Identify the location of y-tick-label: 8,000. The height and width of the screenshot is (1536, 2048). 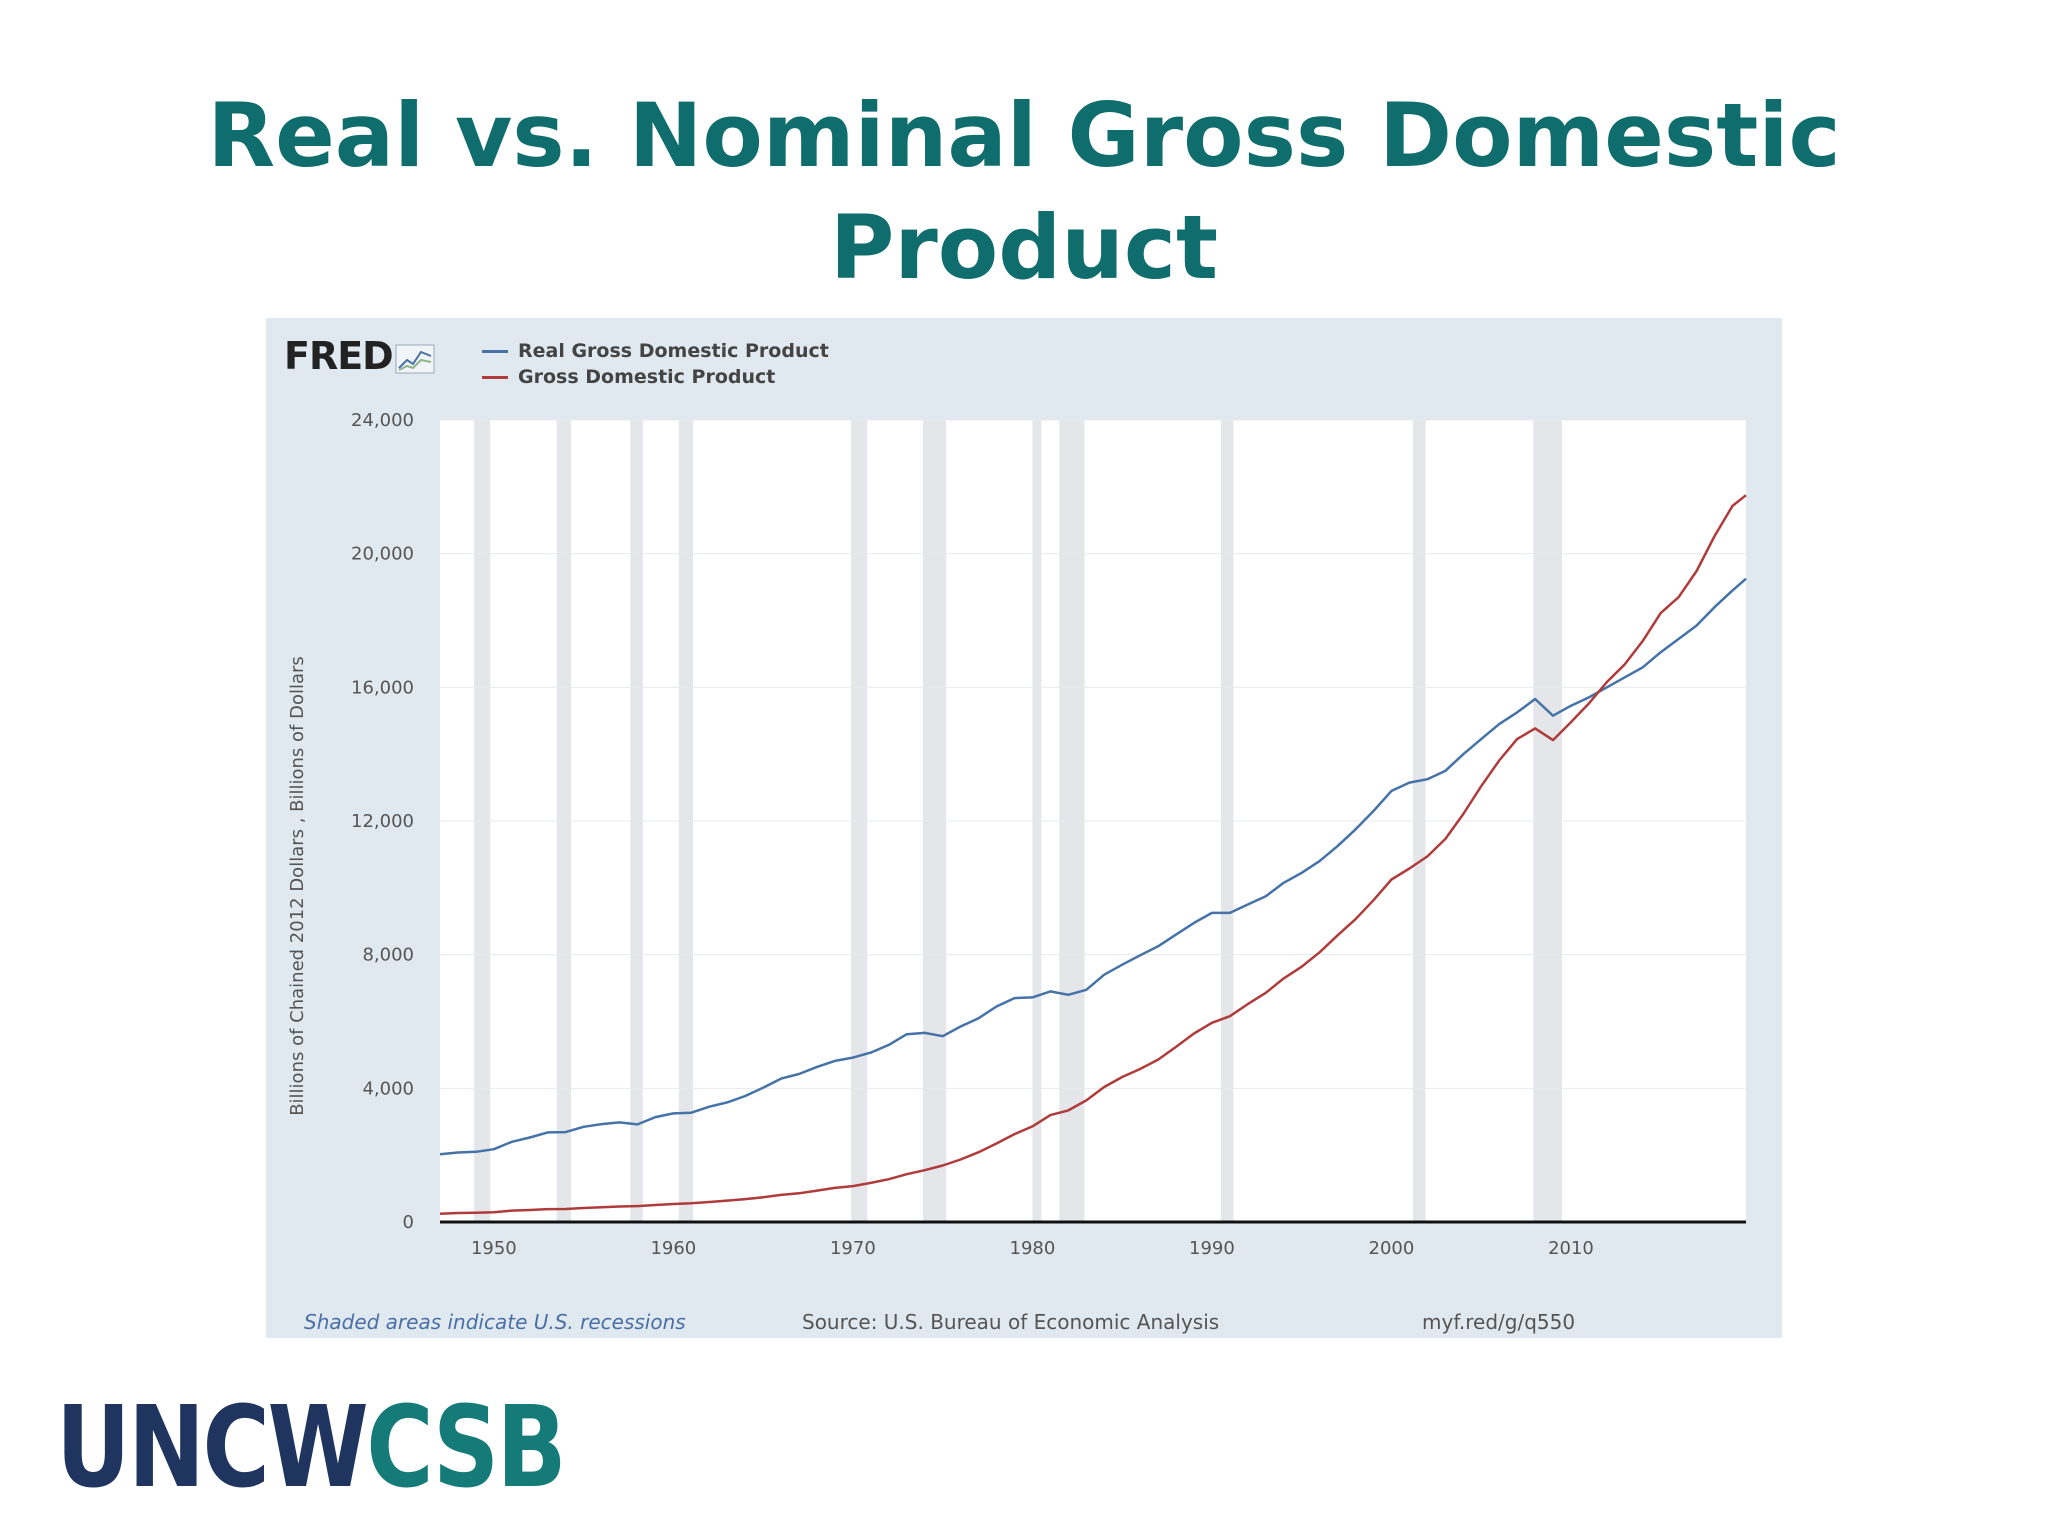
(388, 955).